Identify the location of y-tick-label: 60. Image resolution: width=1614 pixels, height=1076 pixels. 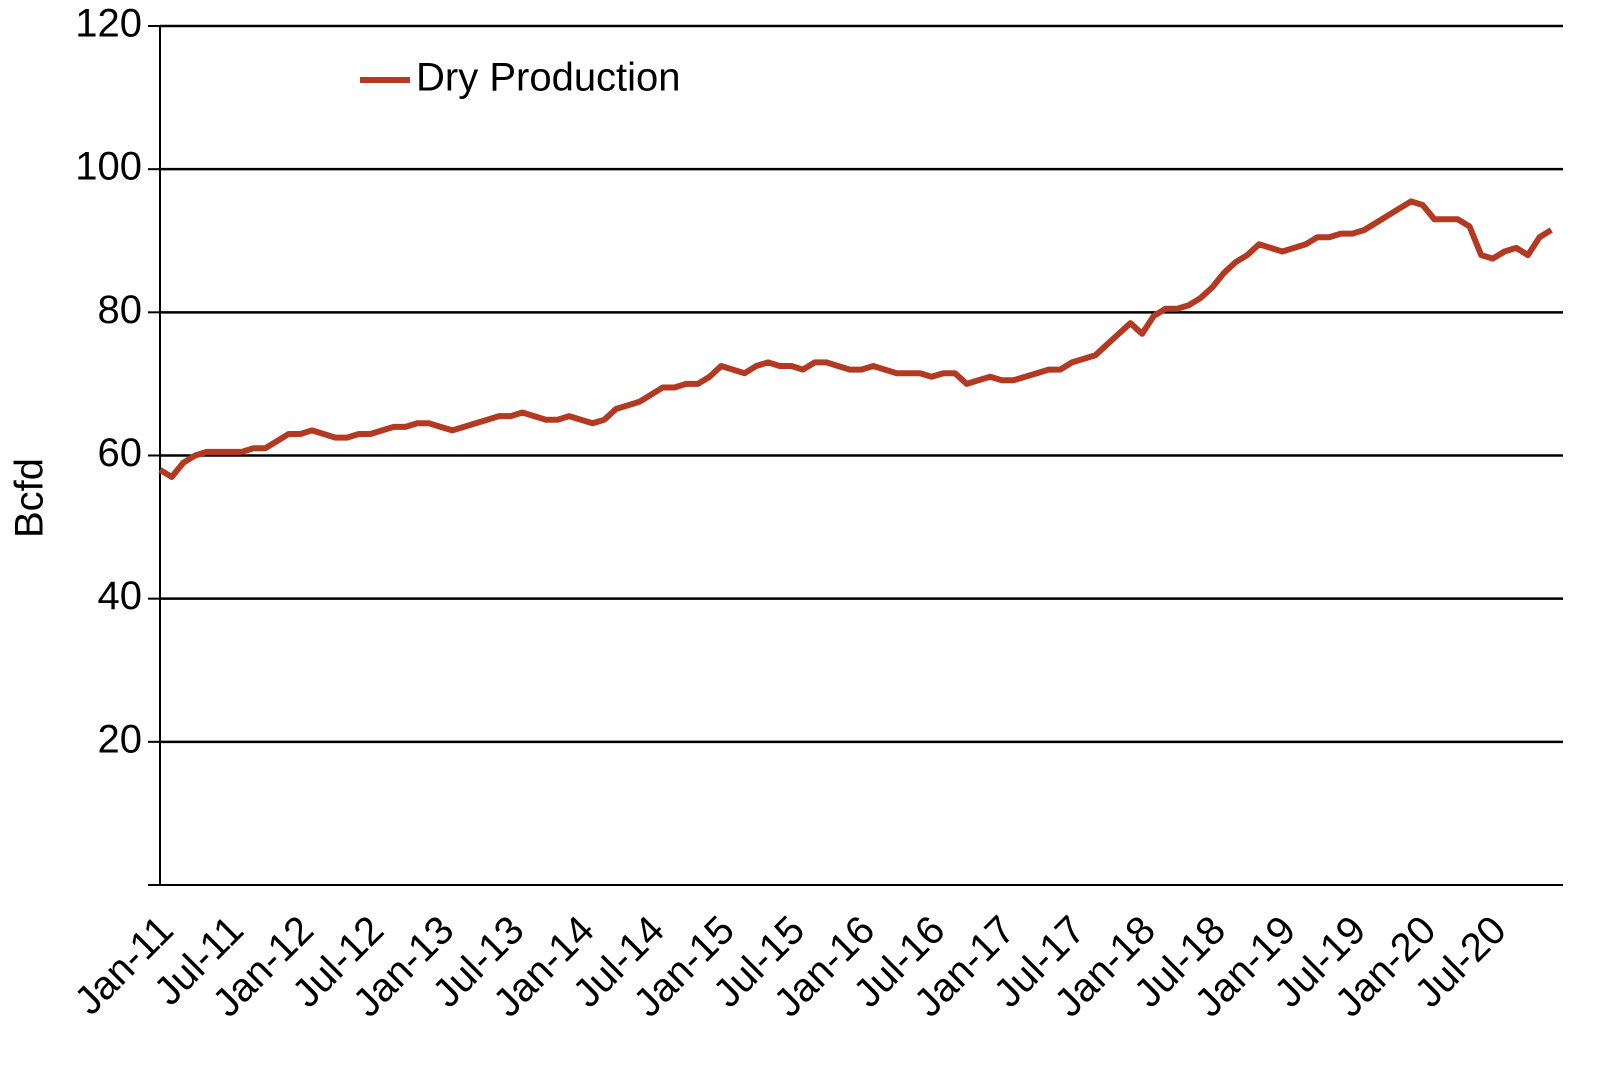
(120, 453).